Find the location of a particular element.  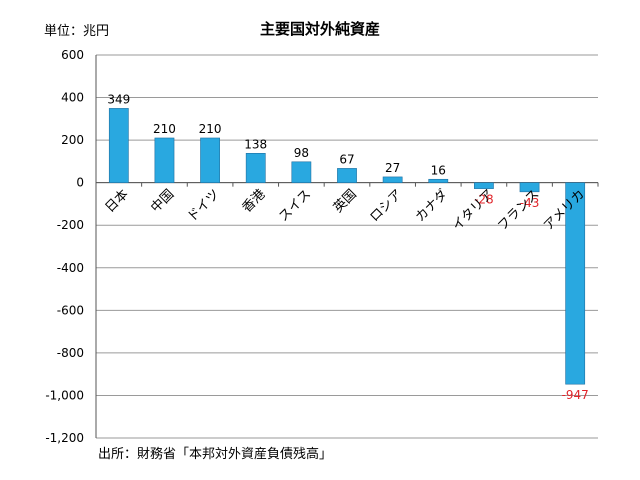

unit-label: 単位：兆円 is located at coordinates (77, 31).